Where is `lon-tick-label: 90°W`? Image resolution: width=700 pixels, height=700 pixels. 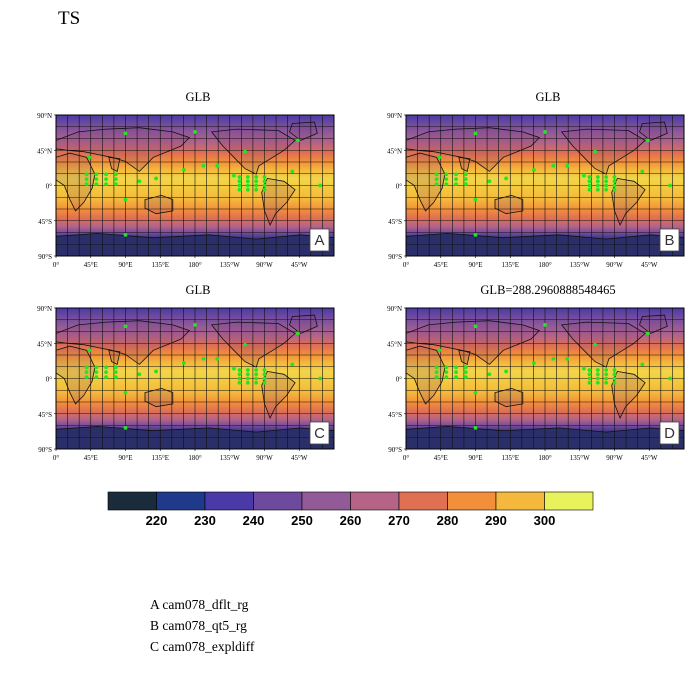 lon-tick-label: 90°W is located at coordinates (264, 265).